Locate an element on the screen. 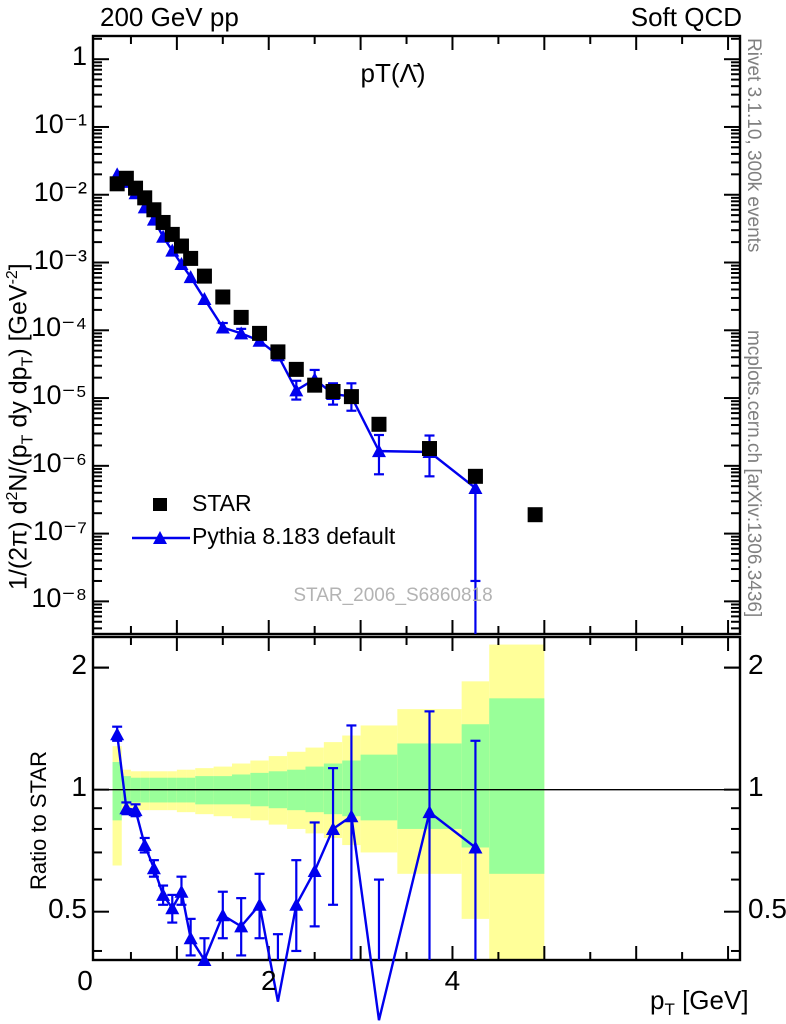 The width and height of the screenshot is (786, 1024). header-left: 200 GeV pp is located at coordinates (169, 17).